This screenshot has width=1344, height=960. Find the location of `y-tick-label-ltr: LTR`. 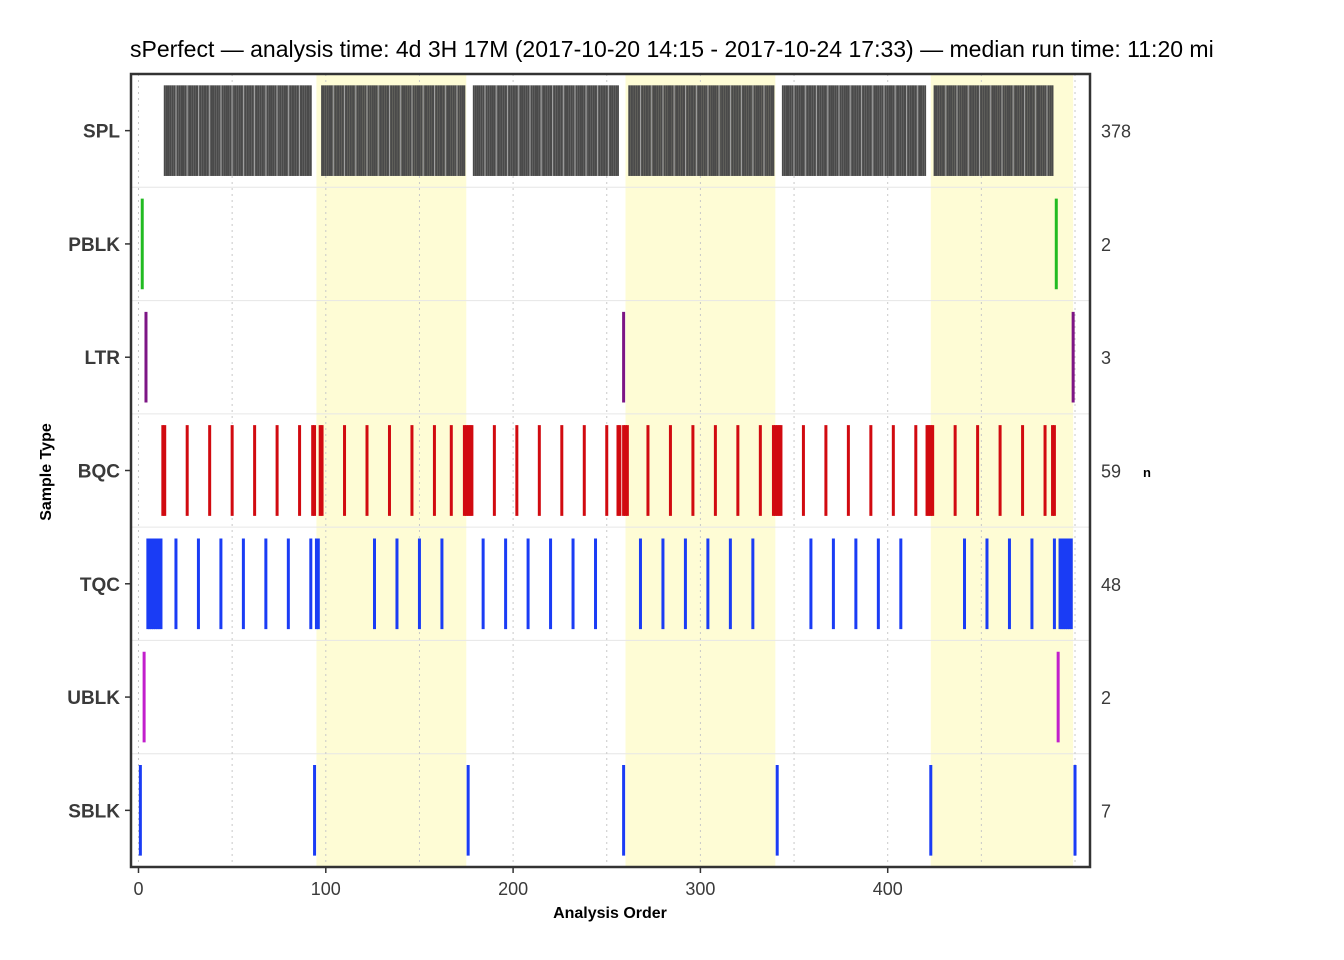

y-tick-label-ltr: LTR is located at coordinates (102, 358).